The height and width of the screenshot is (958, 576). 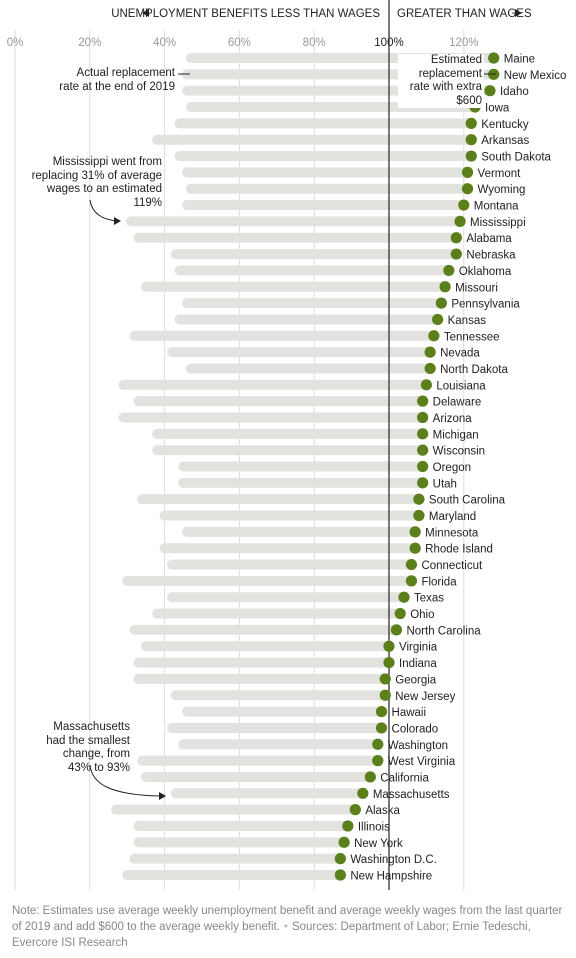 I want to click on x-tick-label: 100%, so click(x=388, y=43).